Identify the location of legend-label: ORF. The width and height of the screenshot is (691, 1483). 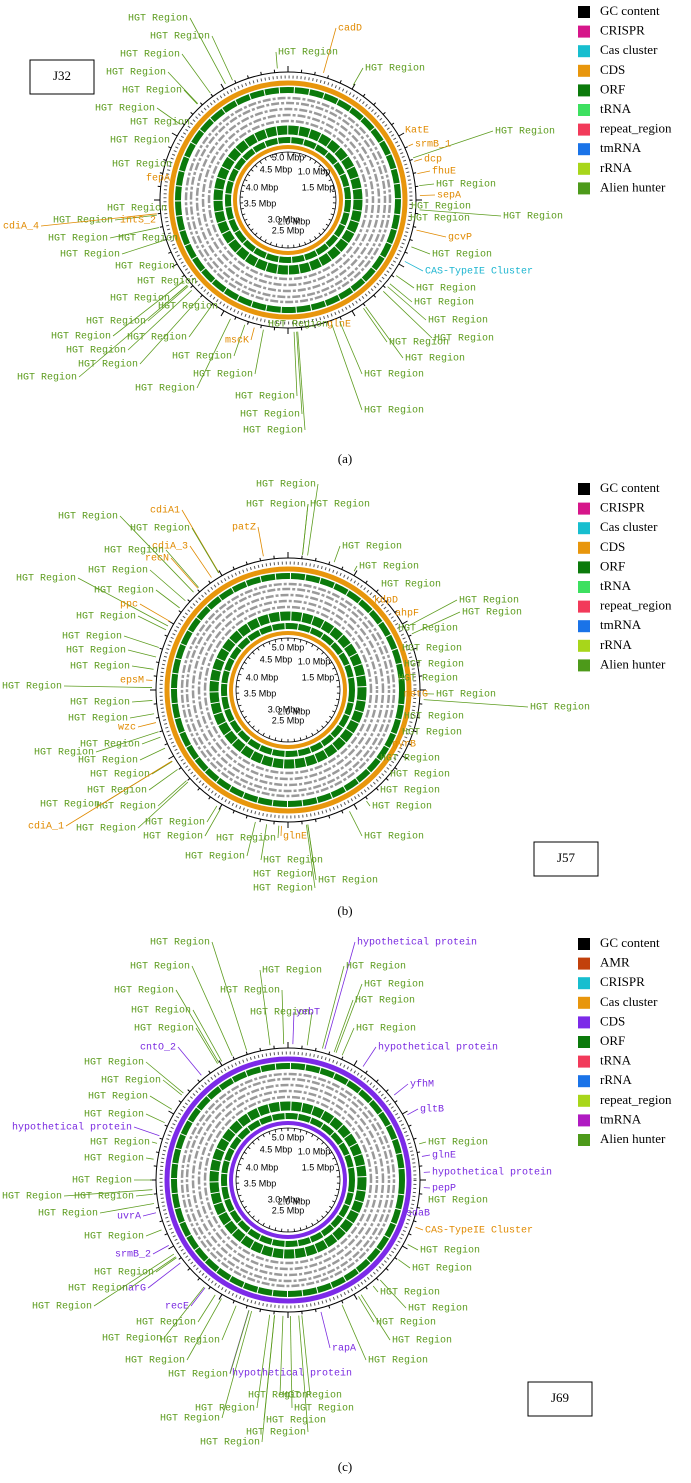
(612, 1040).